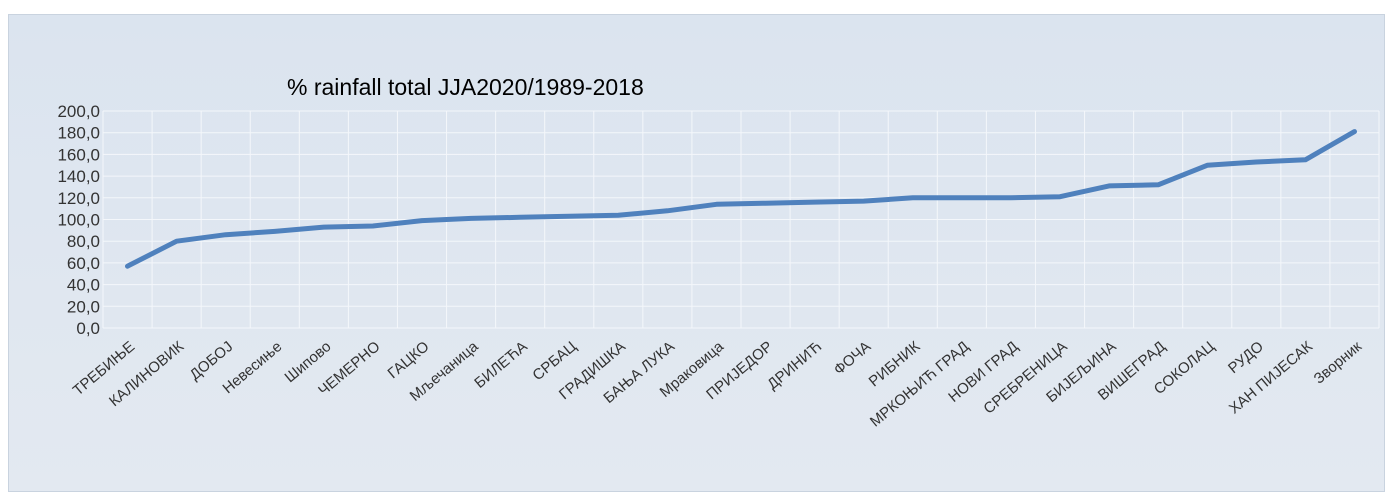 The width and height of the screenshot is (1395, 501). Describe the element at coordinates (83, 285) in the screenshot. I see `y-tick-label: 40,0` at that location.